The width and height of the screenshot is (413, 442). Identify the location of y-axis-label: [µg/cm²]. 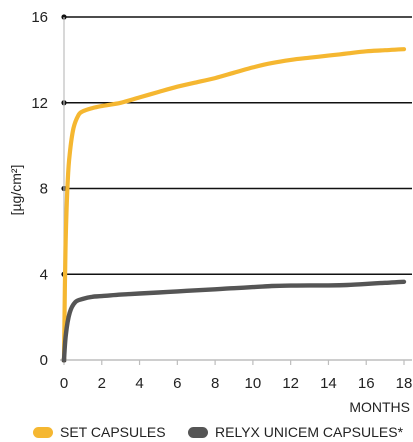
(16, 190).